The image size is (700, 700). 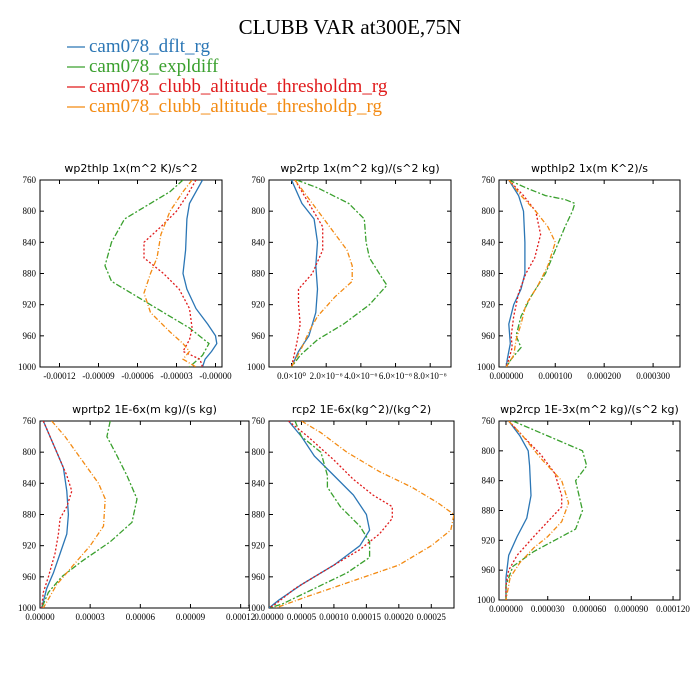 What do you see at coordinates (359, 168) in the screenshot?
I see `panel-title: wp2rtp 1x(m^2 kg)/(s^2 kg)` at bounding box center [359, 168].